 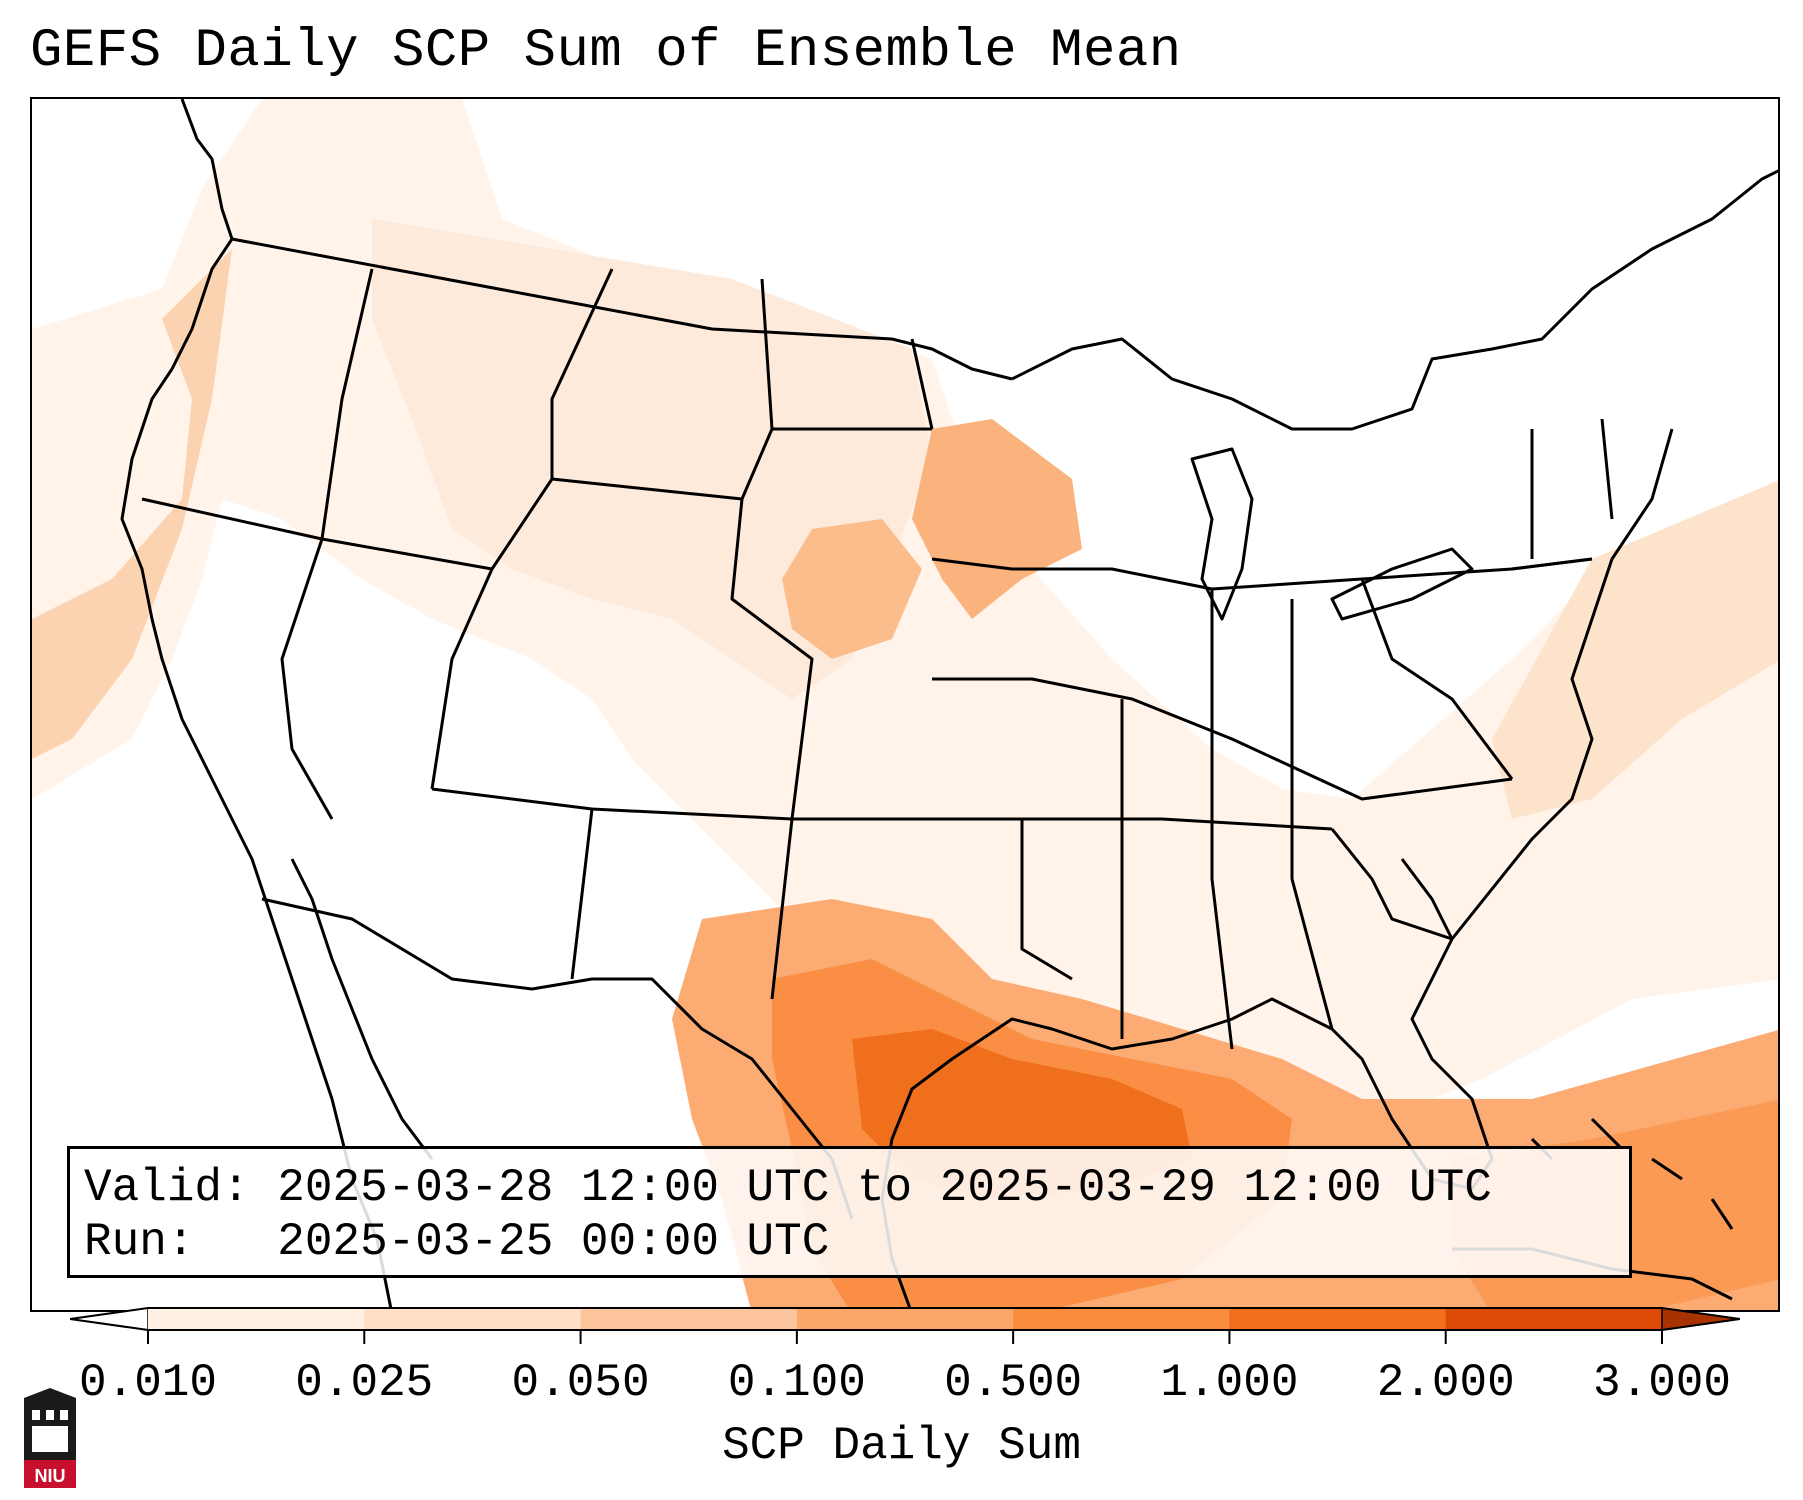 I want to click on great-lakes-north, so click(x=1394, y=300).